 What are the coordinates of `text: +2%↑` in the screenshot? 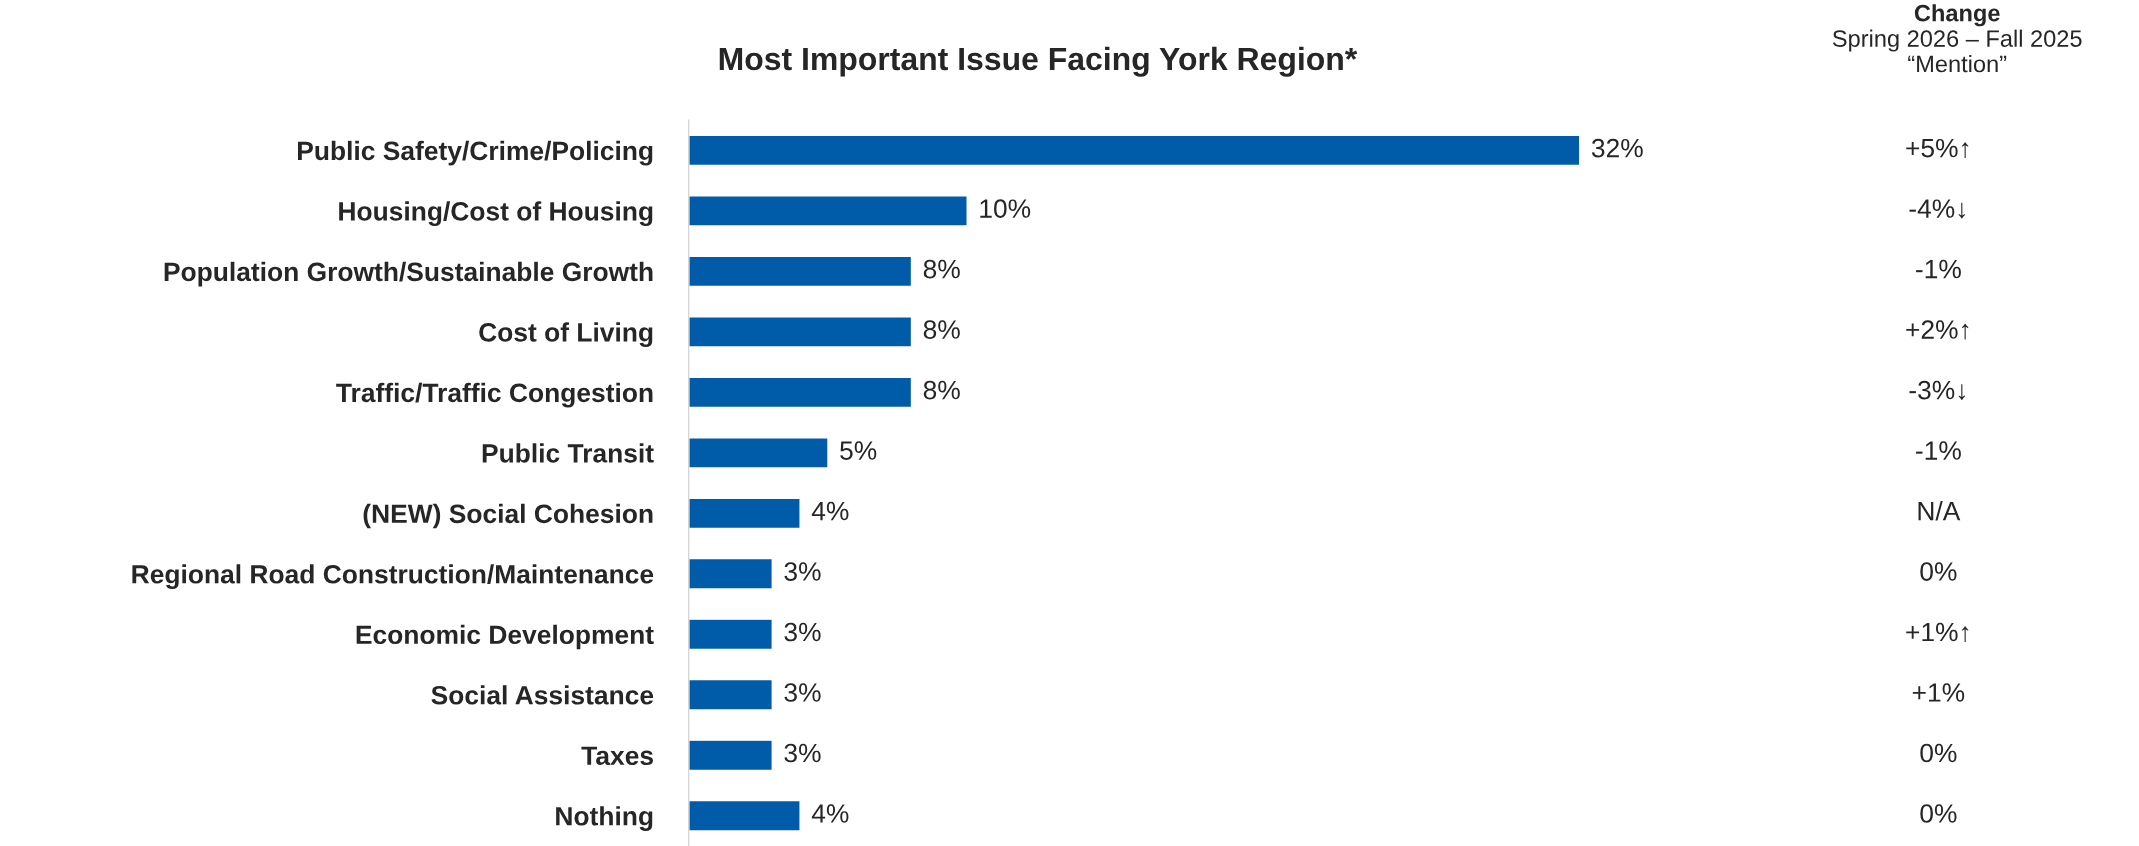 It's located at (1937, 330).